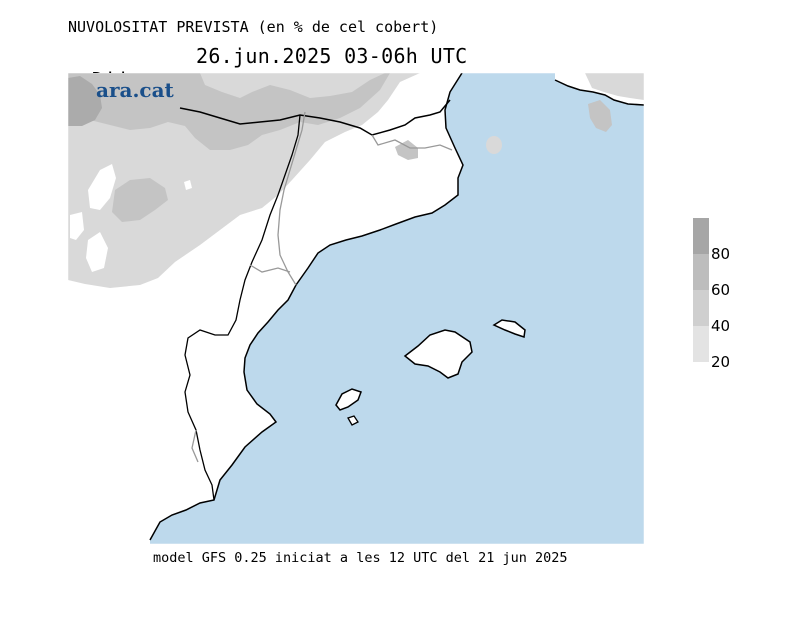 This screenshot has height=617, width=800. I want to click on island-eivissa, so click(348, 399).